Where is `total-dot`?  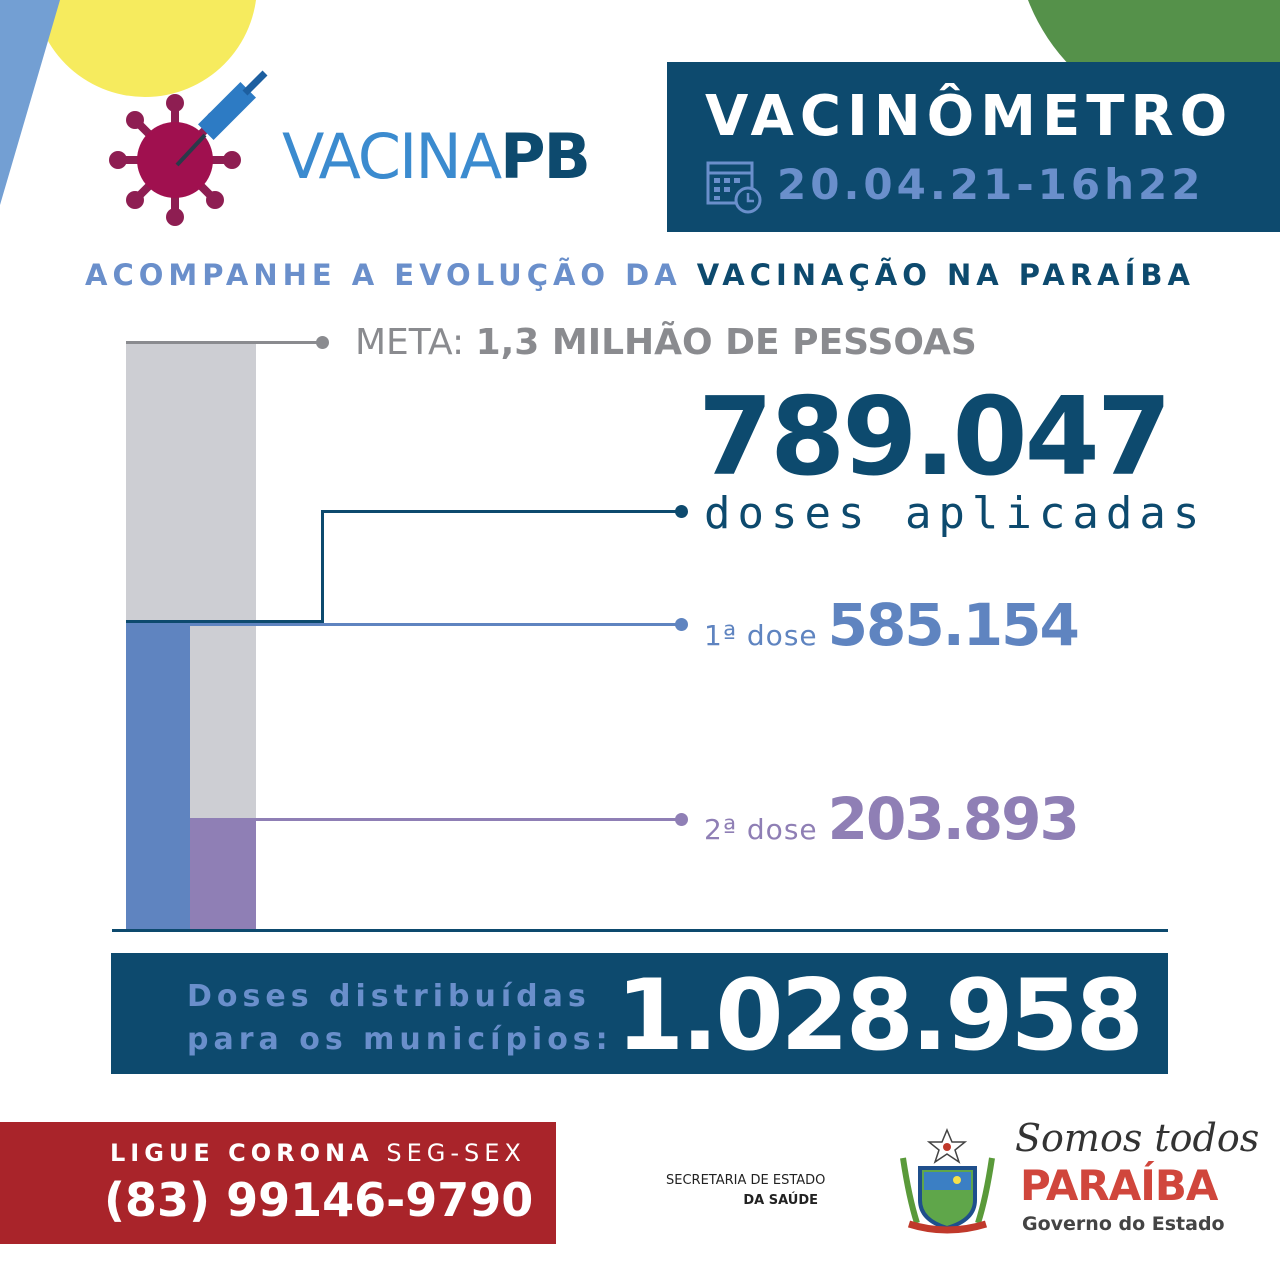 total-dot is located at coordinates (681, 511).